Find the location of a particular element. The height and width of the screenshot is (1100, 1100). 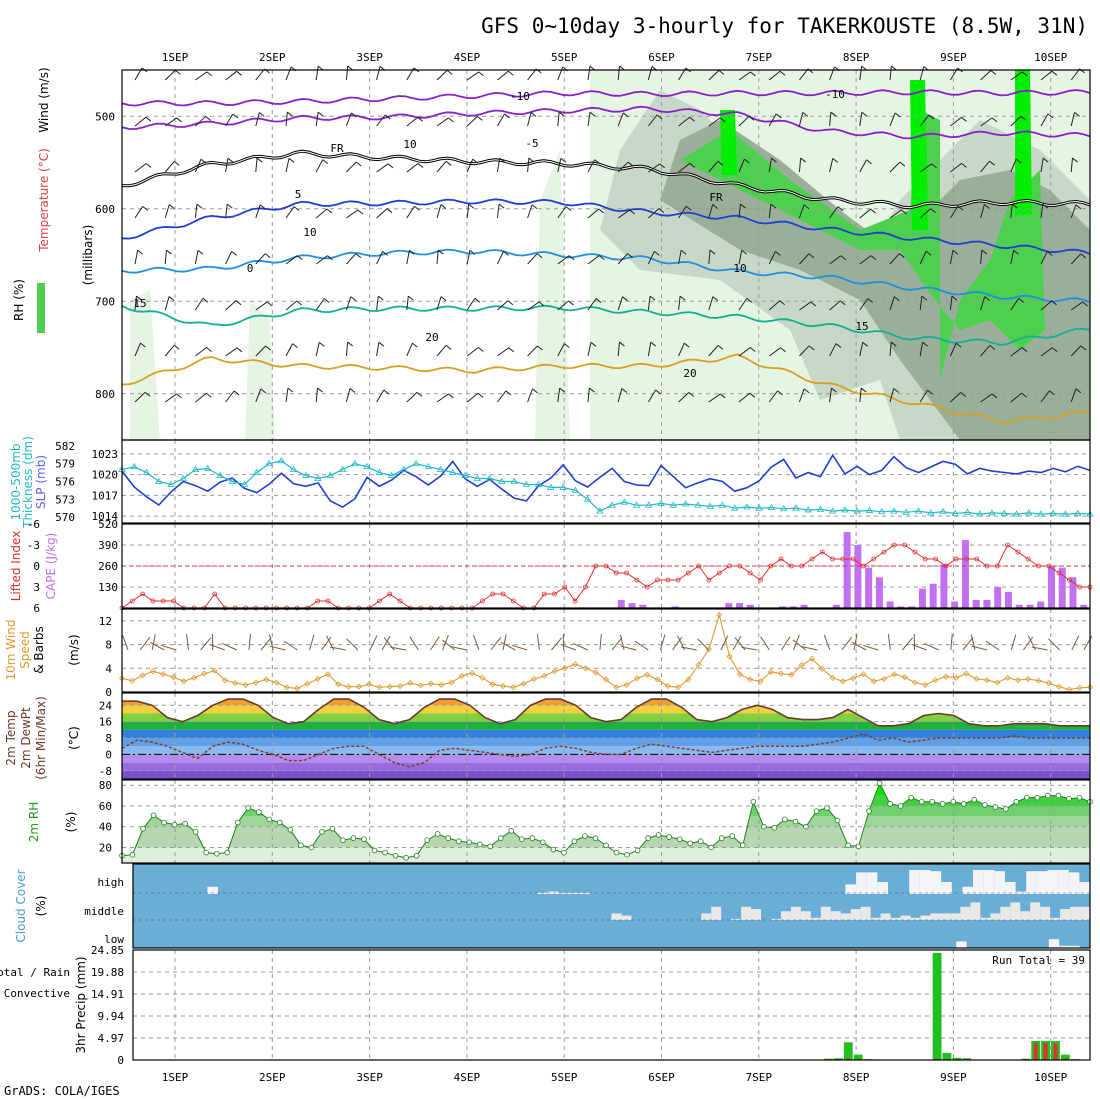

temp-tick: 16 is located at coordinates (105, 722).